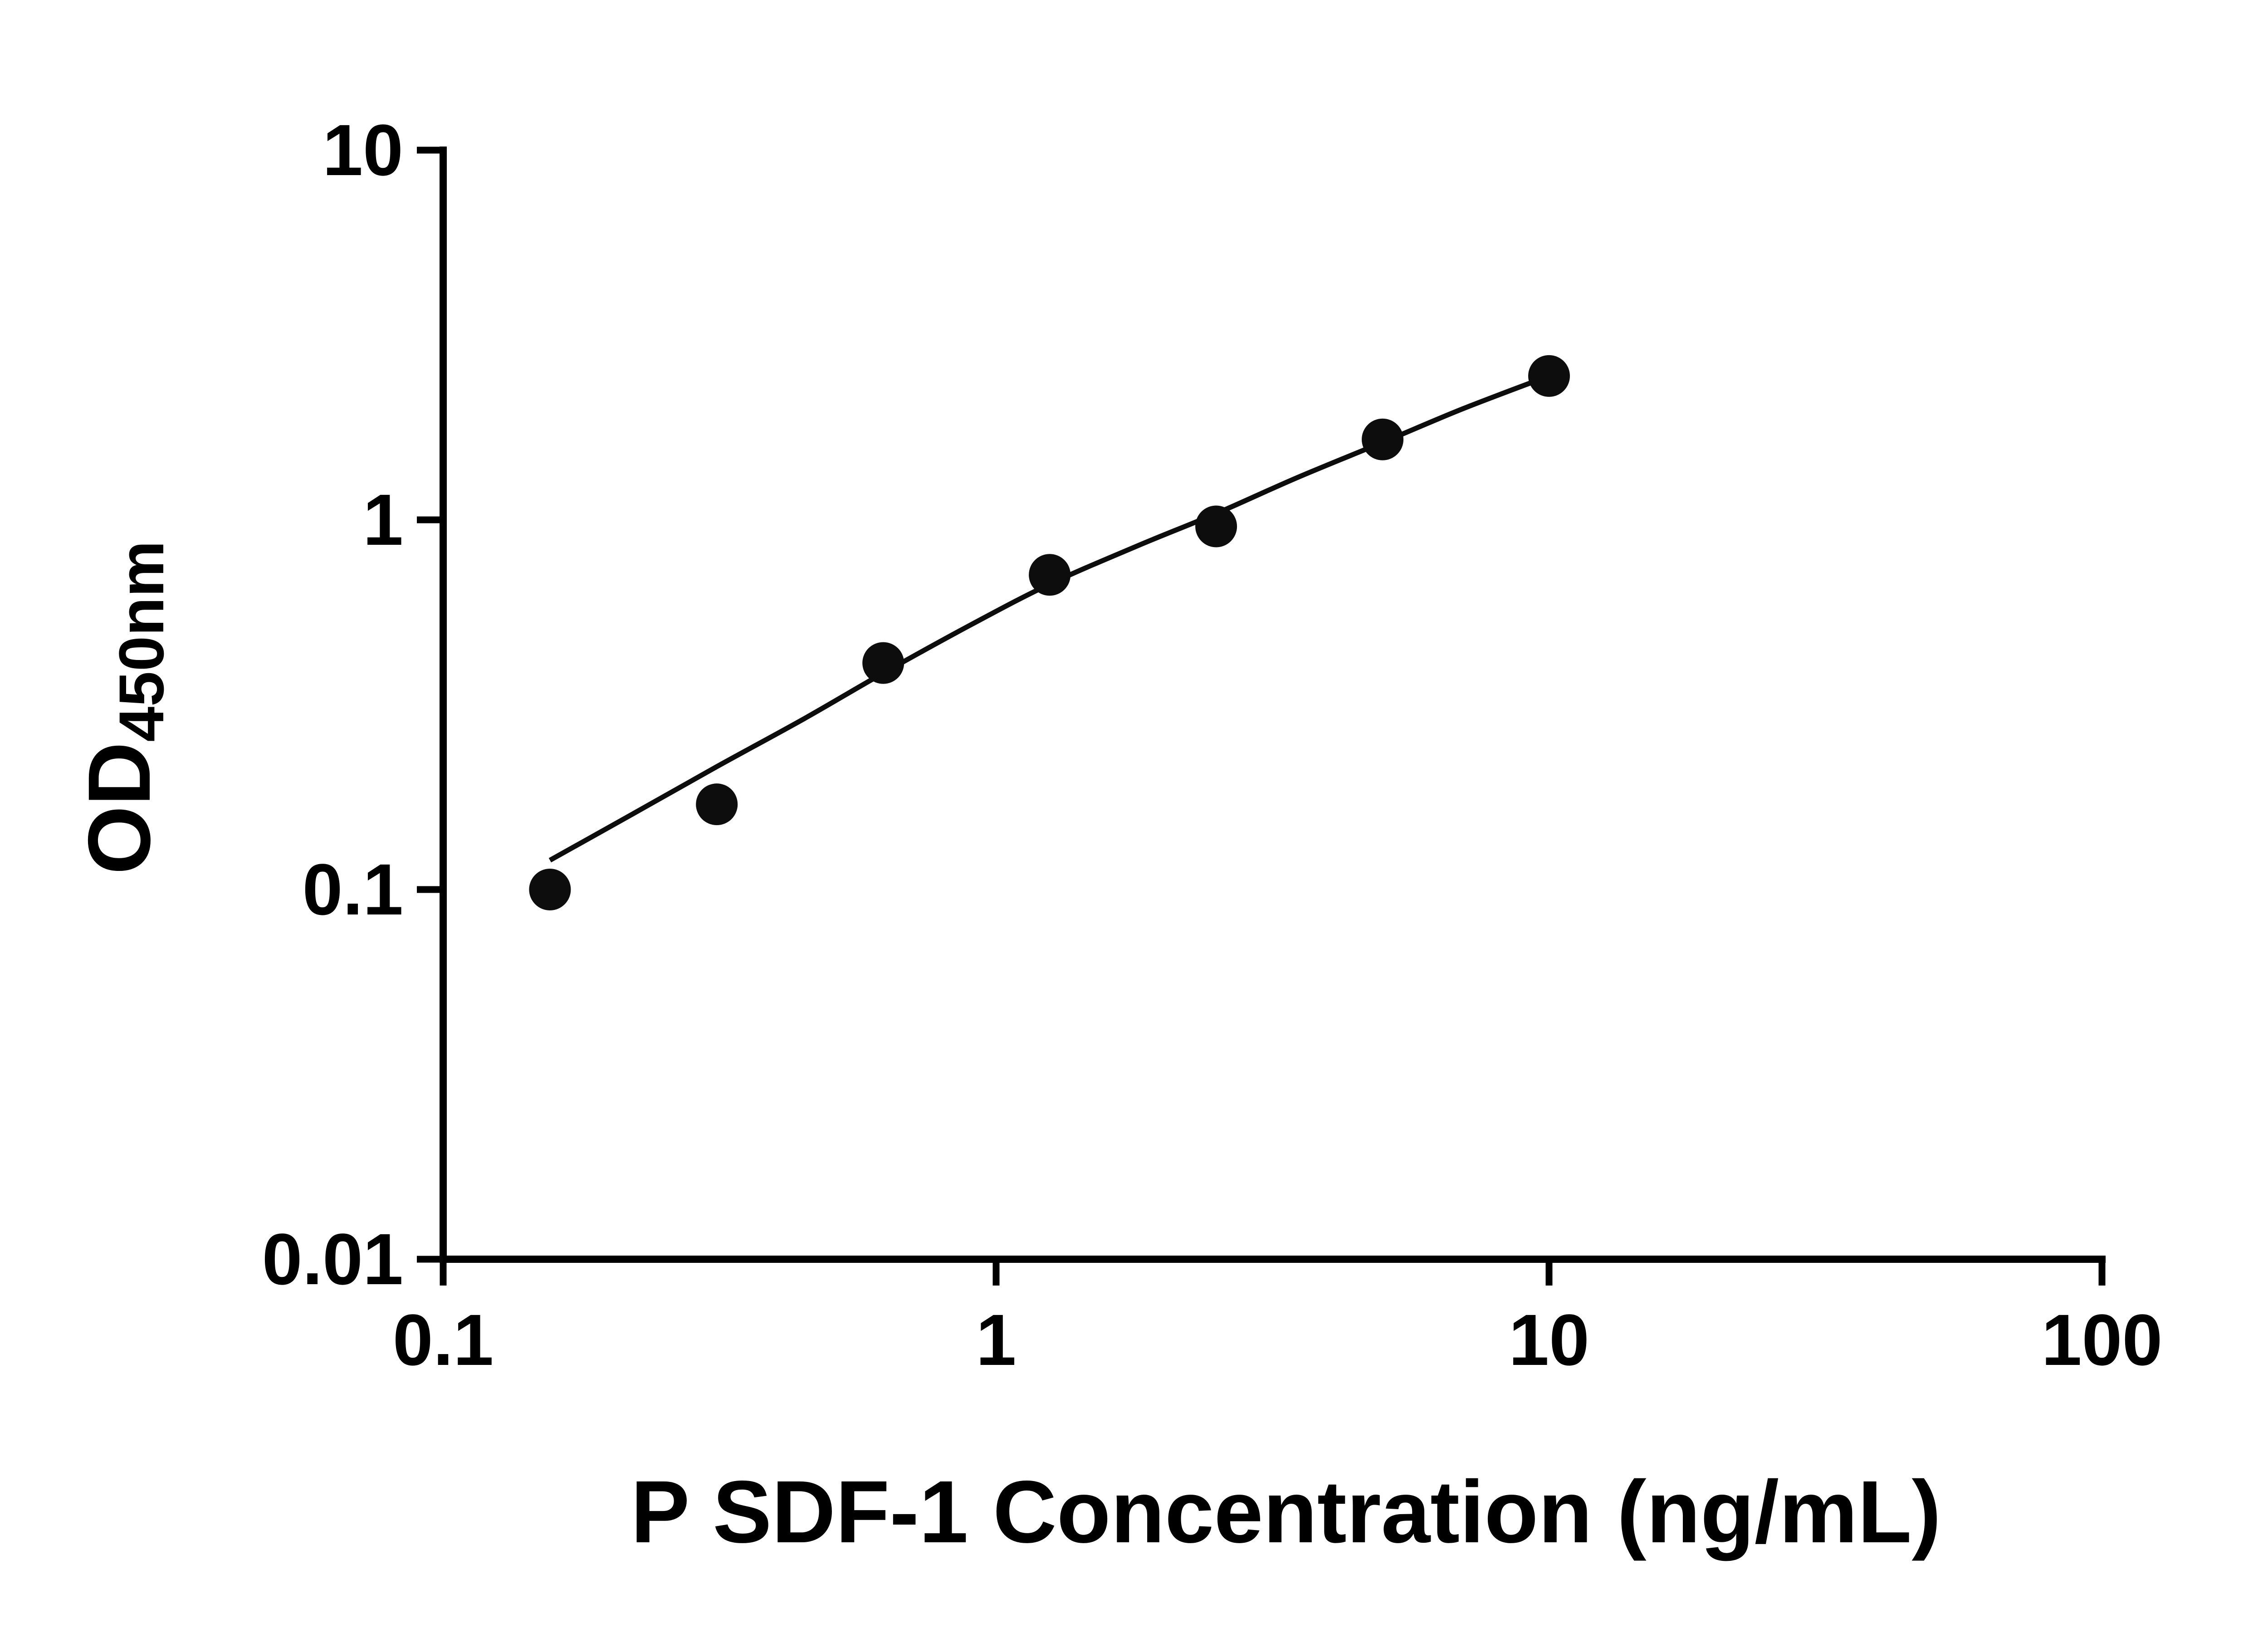 This screenshot has width=2268, height=1633. Describe the element at coordinates (383, 519) in the screenshot. I see `y-tick-label: 1` at that location.